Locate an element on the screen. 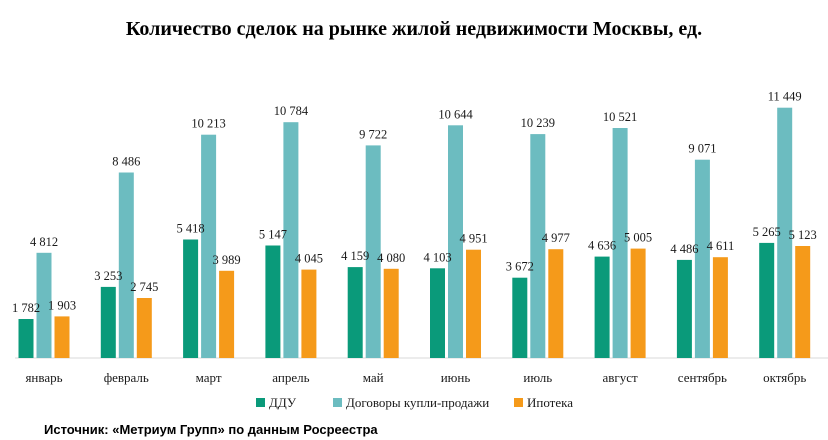  data-label: 4 080 is located at coordinates (391, 258).